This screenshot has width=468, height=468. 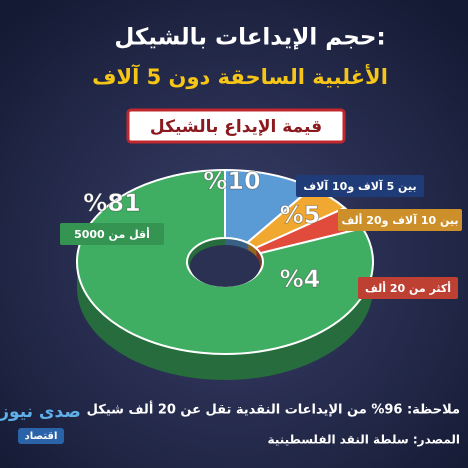 I want to click on category-label: بين 10 آلاف و20 ألف, so click(x=399, y=220).